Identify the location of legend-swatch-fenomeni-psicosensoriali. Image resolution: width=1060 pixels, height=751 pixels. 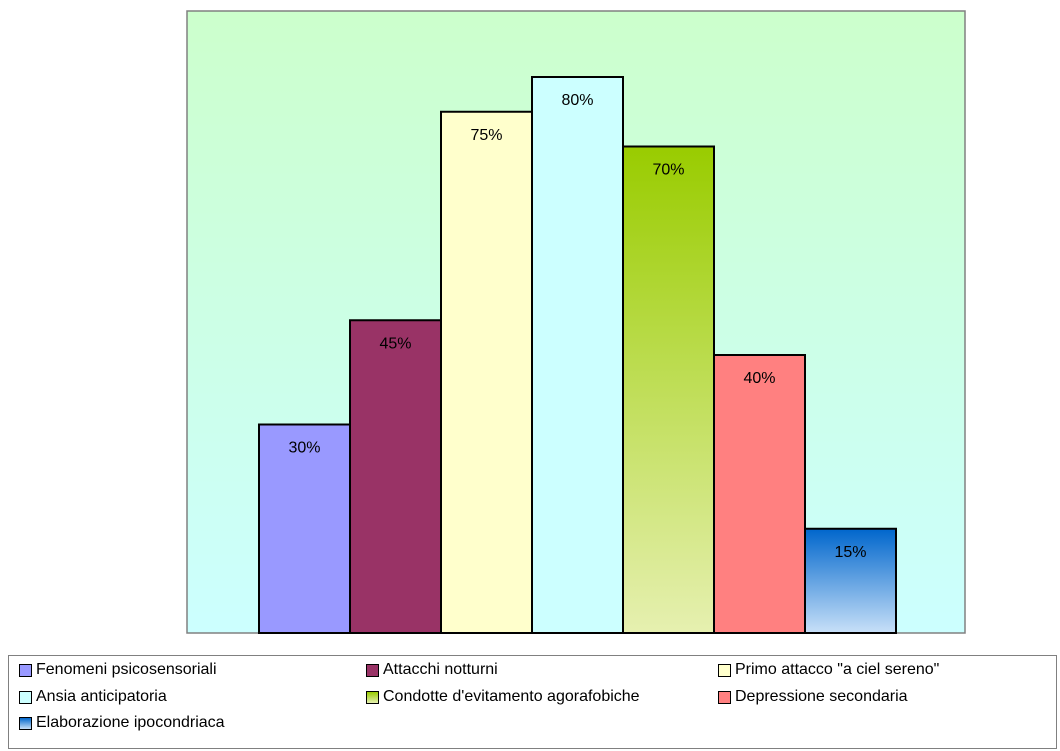
(25, 670).